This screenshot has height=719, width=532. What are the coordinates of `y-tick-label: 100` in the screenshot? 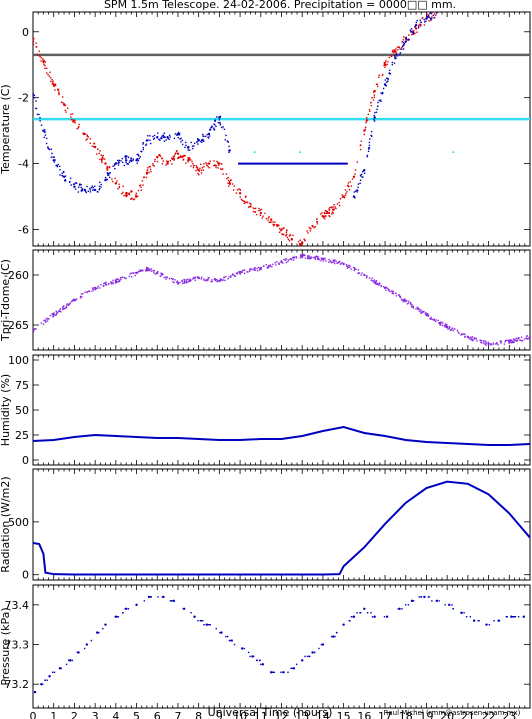 It's located at (18, 360).